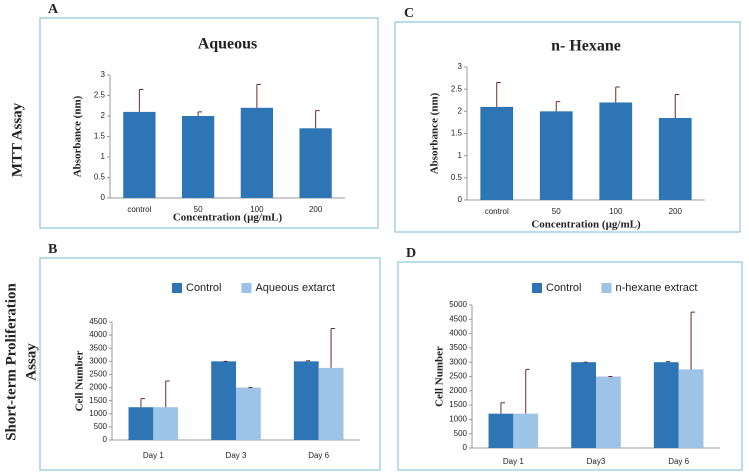  What do you see at coordinates (17, 139) in the screenshot?
I see `row-label: MTT Assay` at bounding box center [17, 139].